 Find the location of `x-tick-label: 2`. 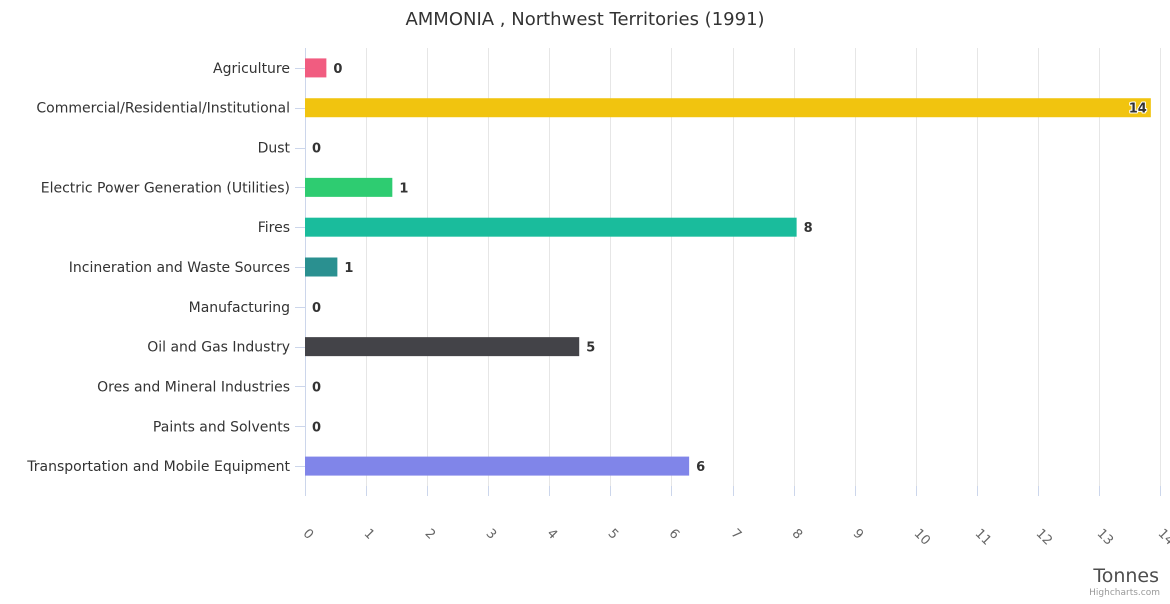

x-tick-label: 2 is located at coordinates (430, 534).